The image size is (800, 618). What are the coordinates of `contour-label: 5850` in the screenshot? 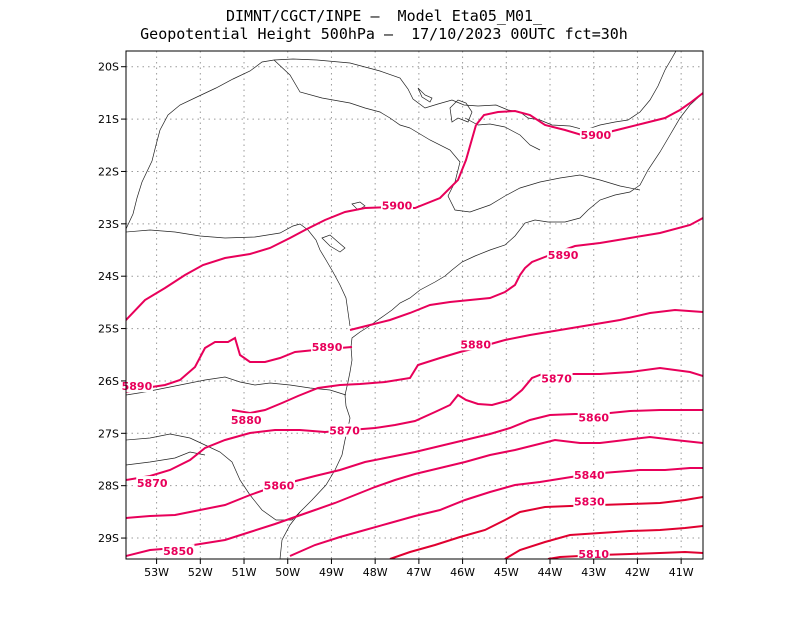 It's located at (178, 551).